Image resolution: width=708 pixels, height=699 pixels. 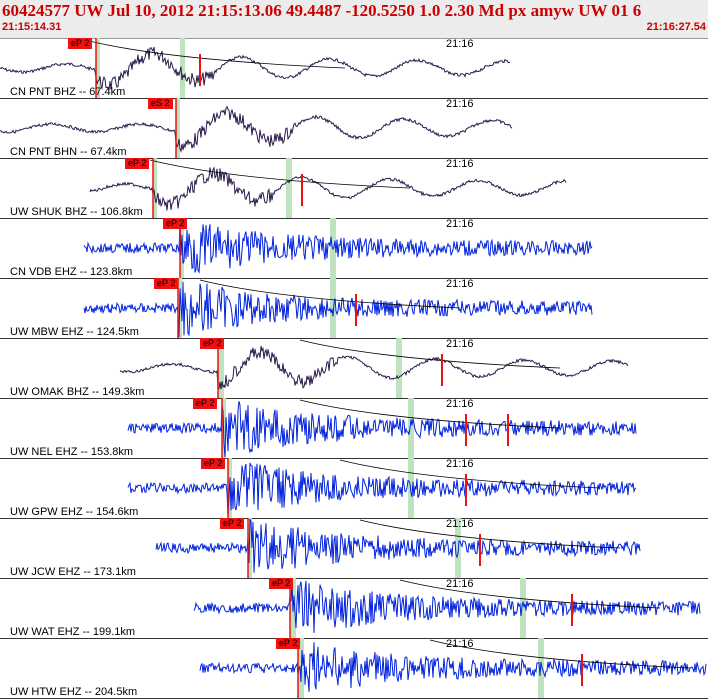 What do you see at coordinates (68, 152) in the screenshot?
I see `channel-label: CN PNT BHN -- 67.4km` at bounding box center [68, 152].